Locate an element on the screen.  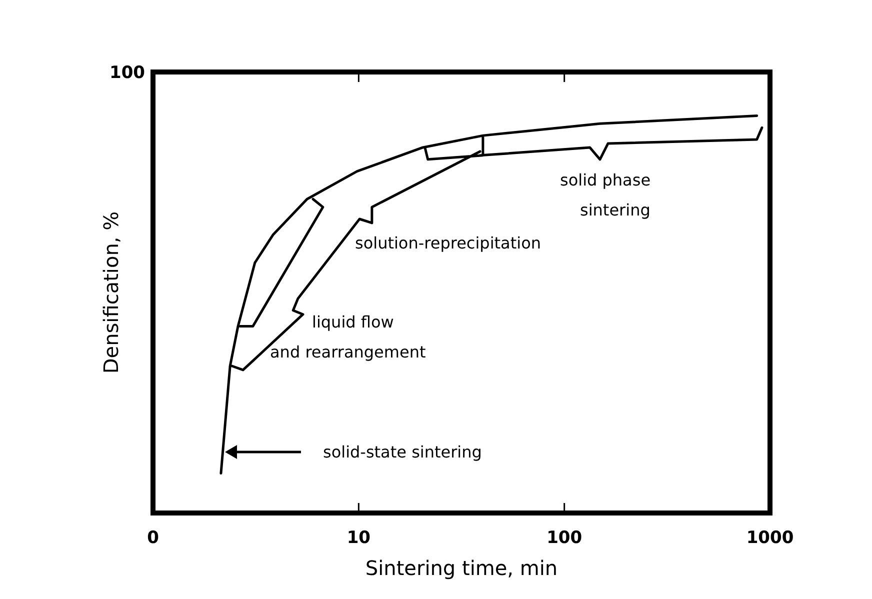
text: 100 is located at coordinates (128, 72).